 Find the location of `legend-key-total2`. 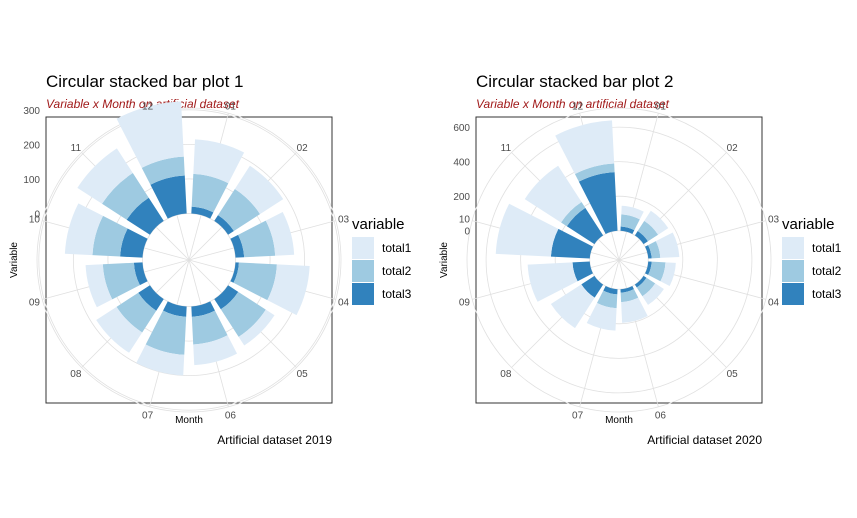

legend-key-total2 is located at coordinates (793, 271).